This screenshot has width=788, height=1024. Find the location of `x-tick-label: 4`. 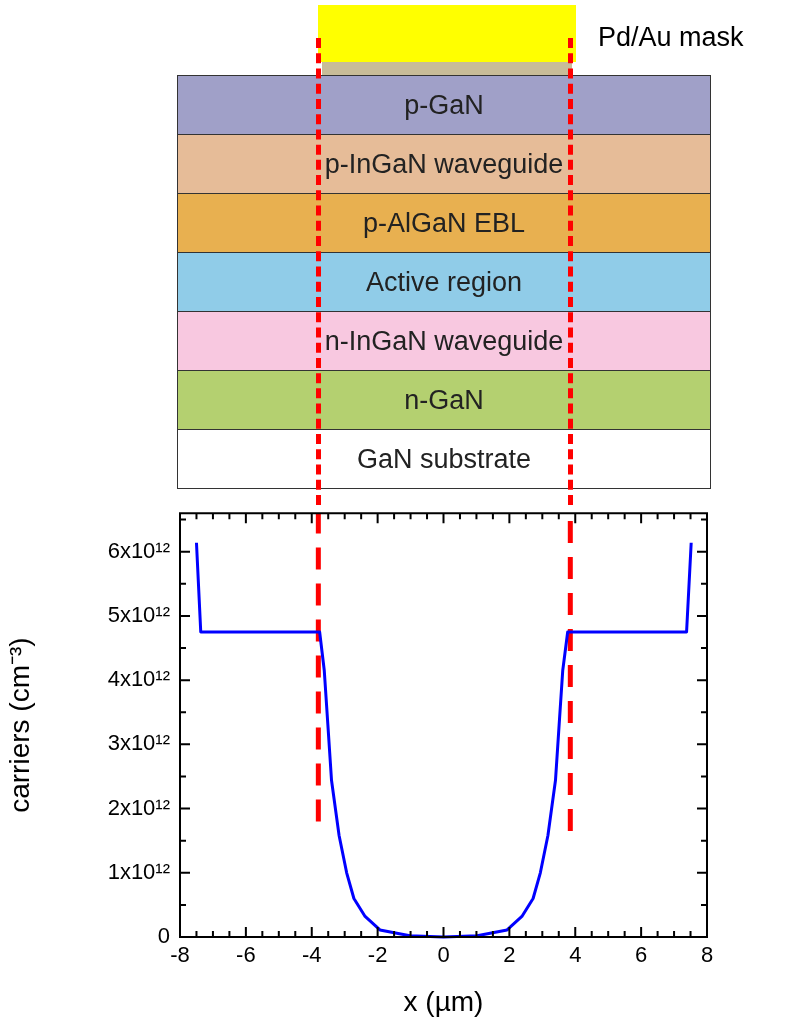

x-tick-label: 4 is located at coordinates (575, 955).